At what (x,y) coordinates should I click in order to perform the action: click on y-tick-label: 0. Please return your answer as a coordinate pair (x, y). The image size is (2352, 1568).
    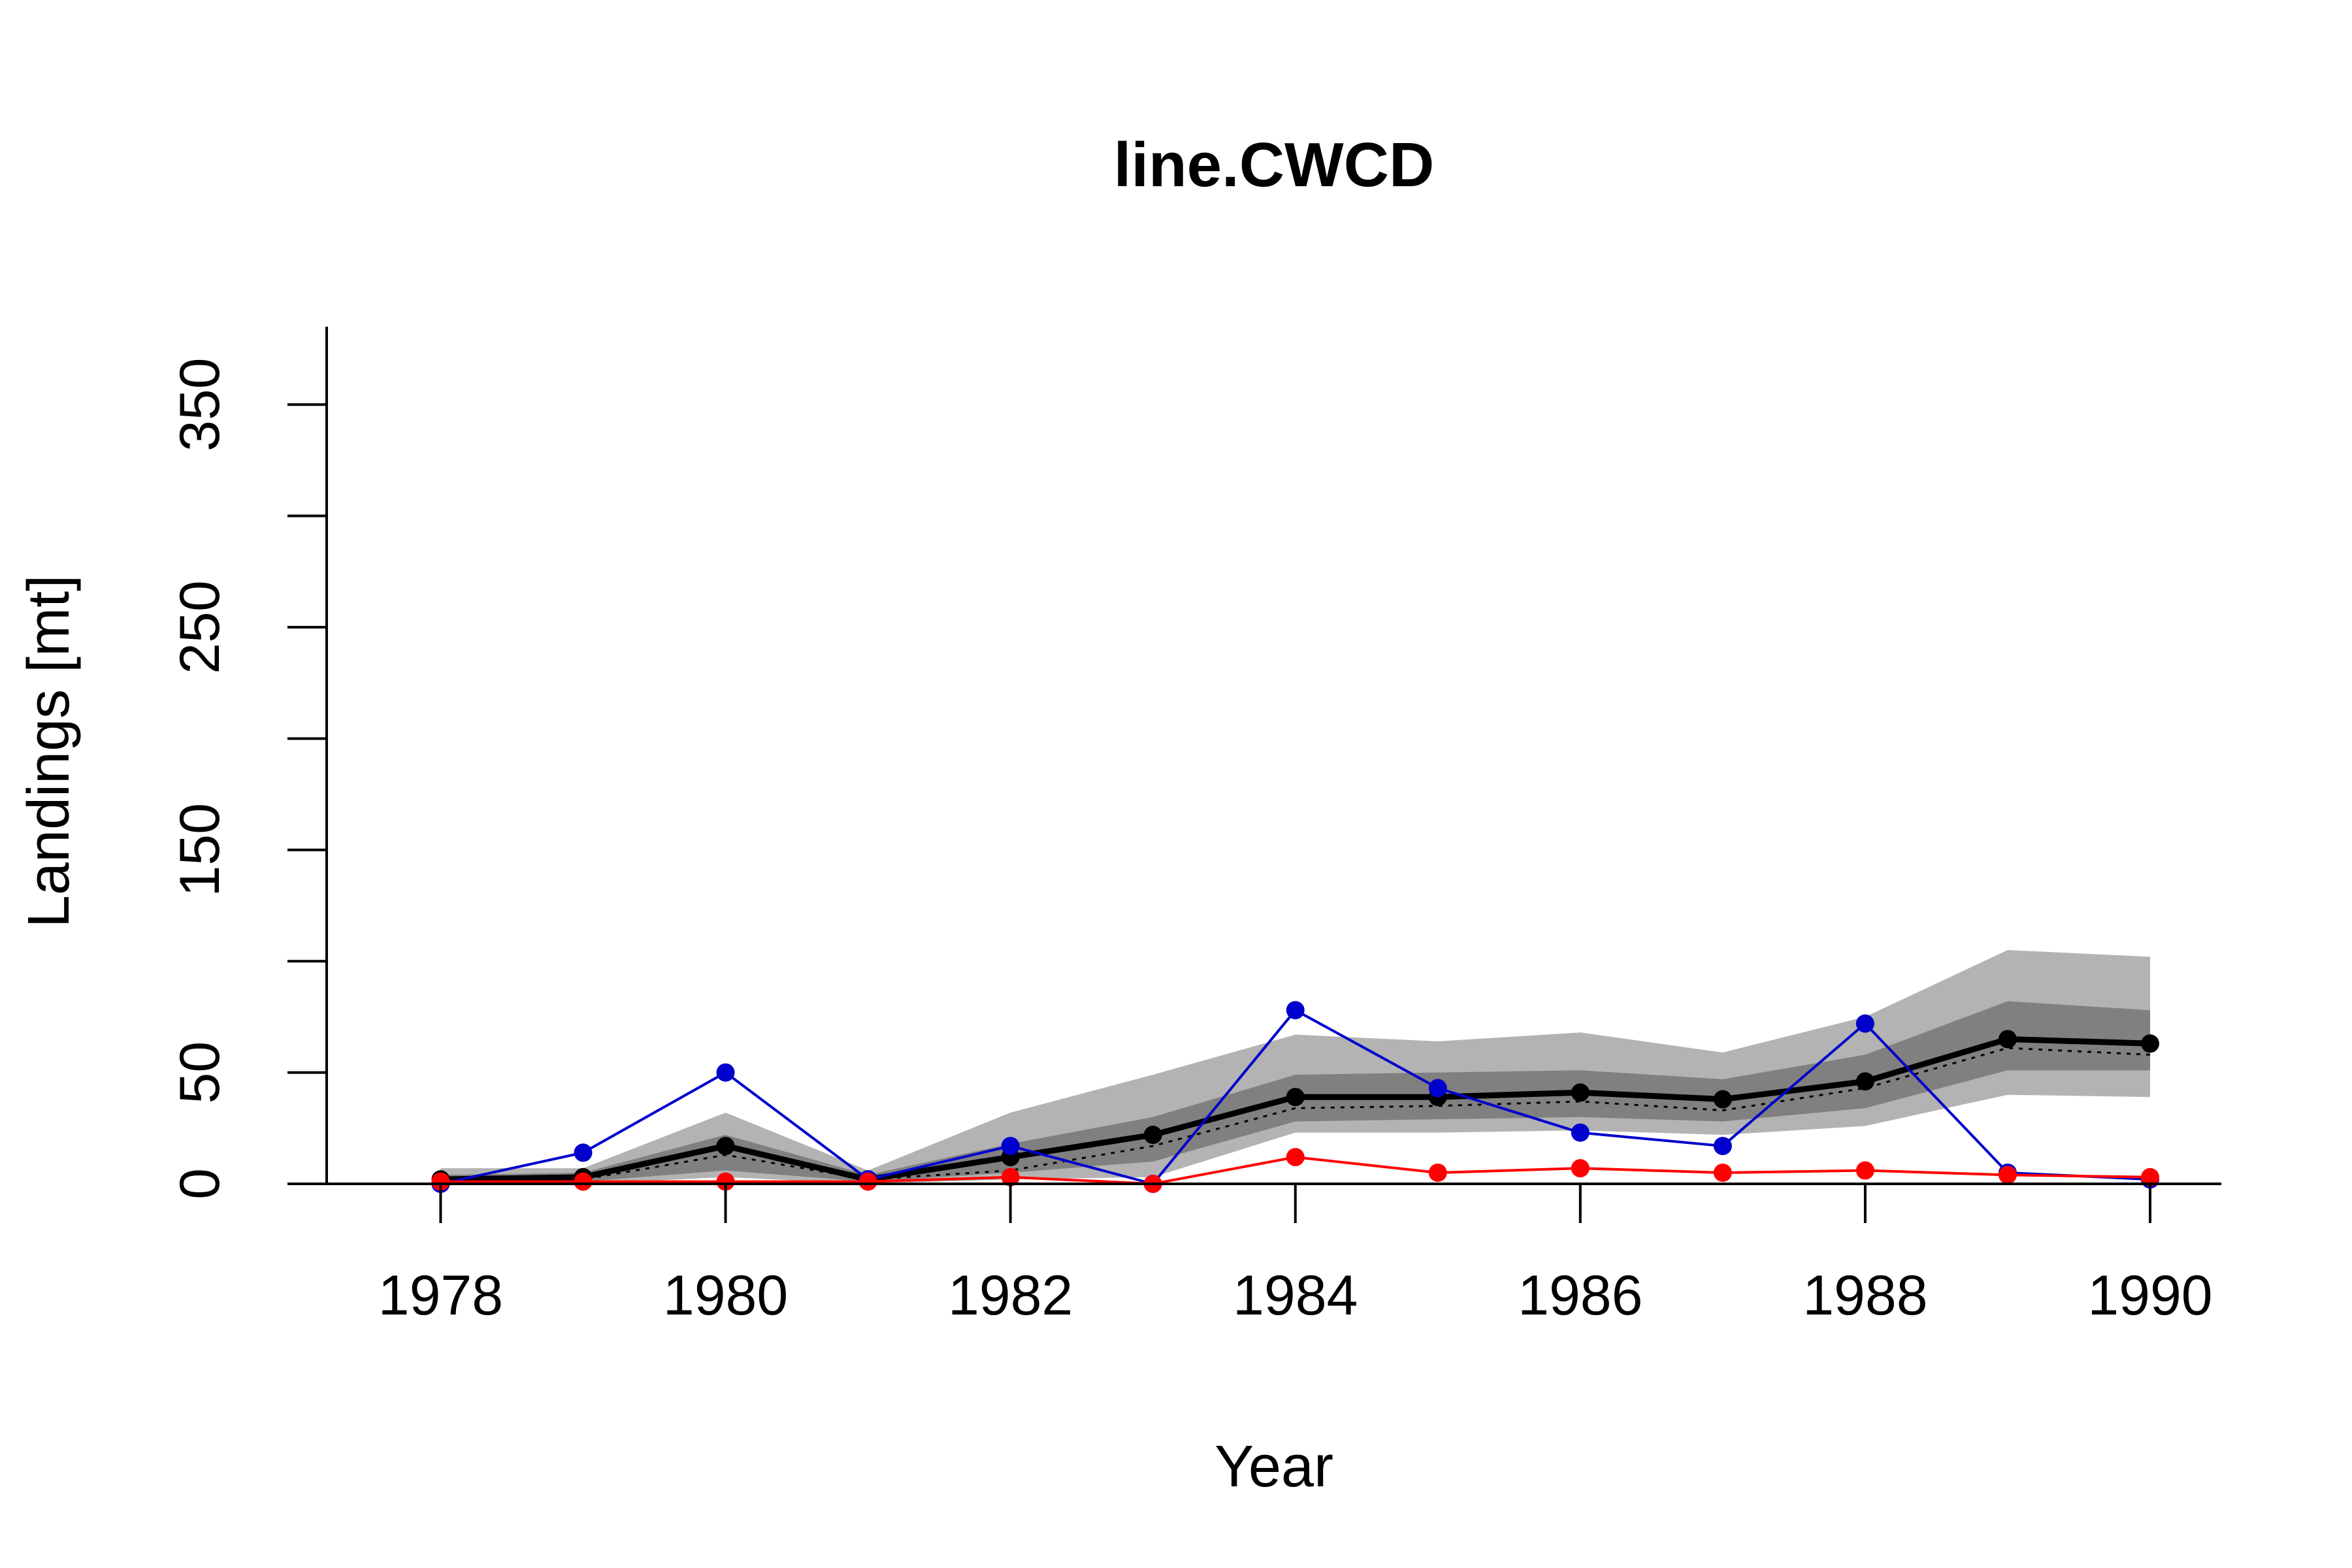
    Looking at the image, I should click on (200, 1184).